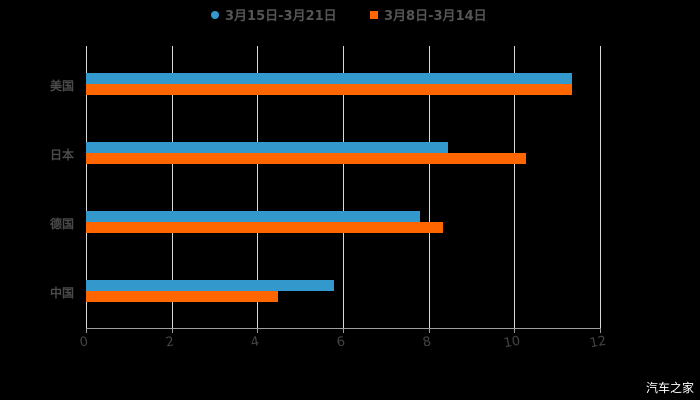  I want to click on x-tick-label: 6, so click(341, 342).